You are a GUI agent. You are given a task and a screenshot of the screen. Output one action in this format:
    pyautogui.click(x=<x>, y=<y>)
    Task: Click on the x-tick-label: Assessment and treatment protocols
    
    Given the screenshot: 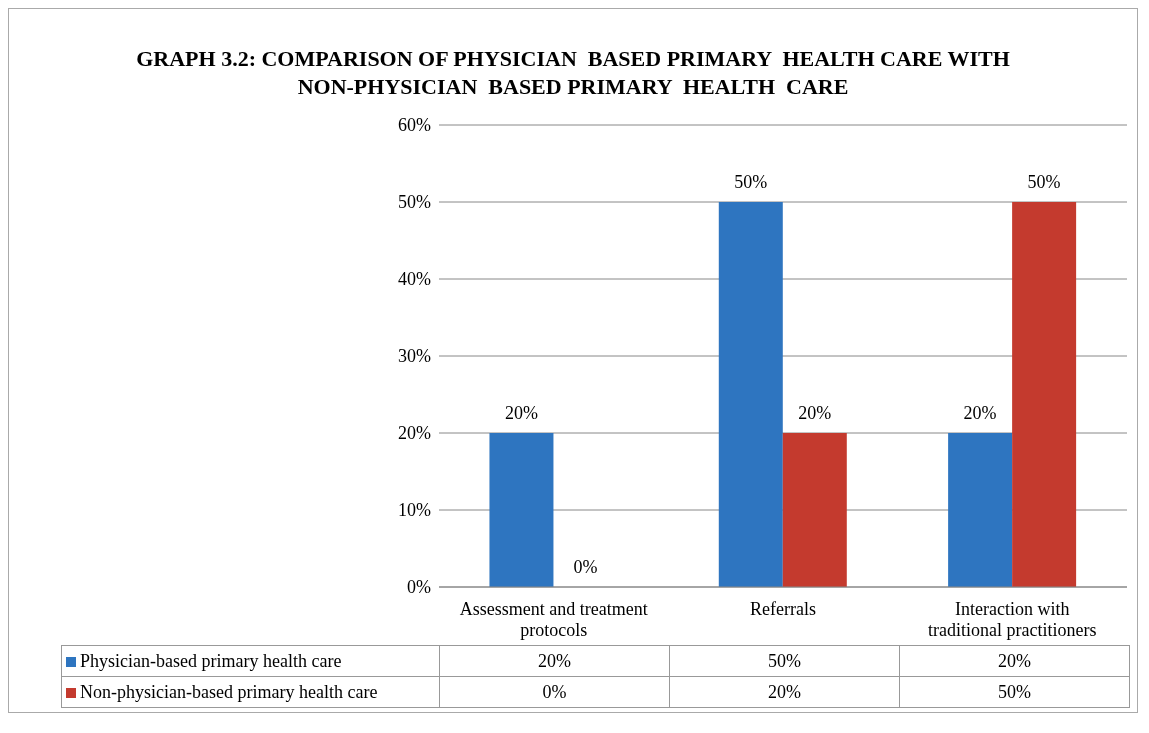 What is the action you would take?
    pyautogui.click(x=553, y=619)
    